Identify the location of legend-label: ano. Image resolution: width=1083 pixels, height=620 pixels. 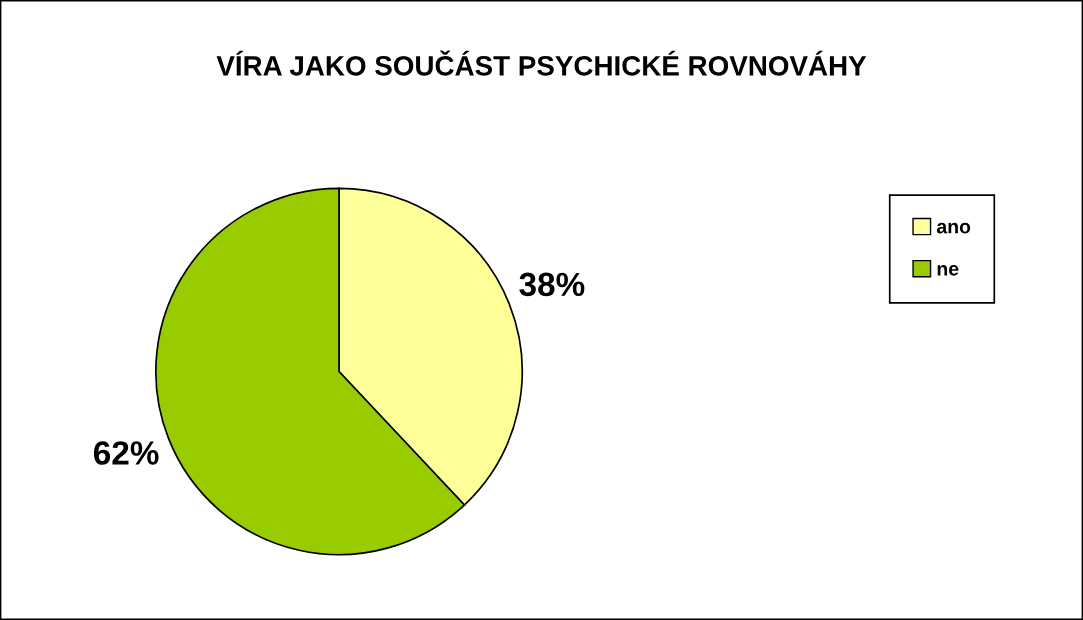
(953, 228).